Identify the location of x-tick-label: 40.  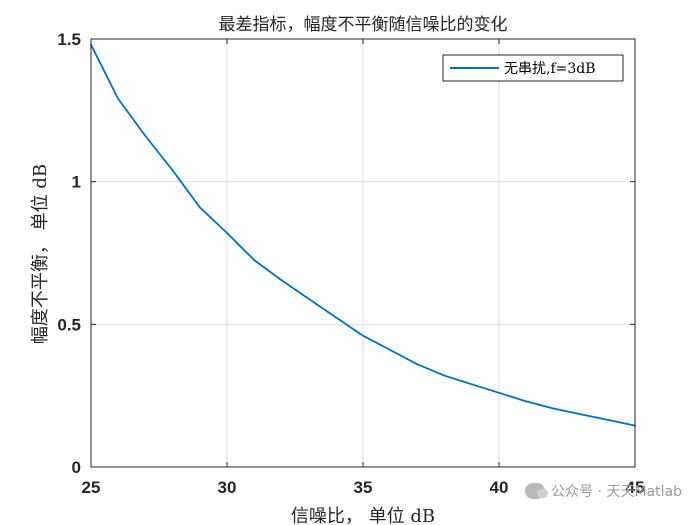
(499, 487).